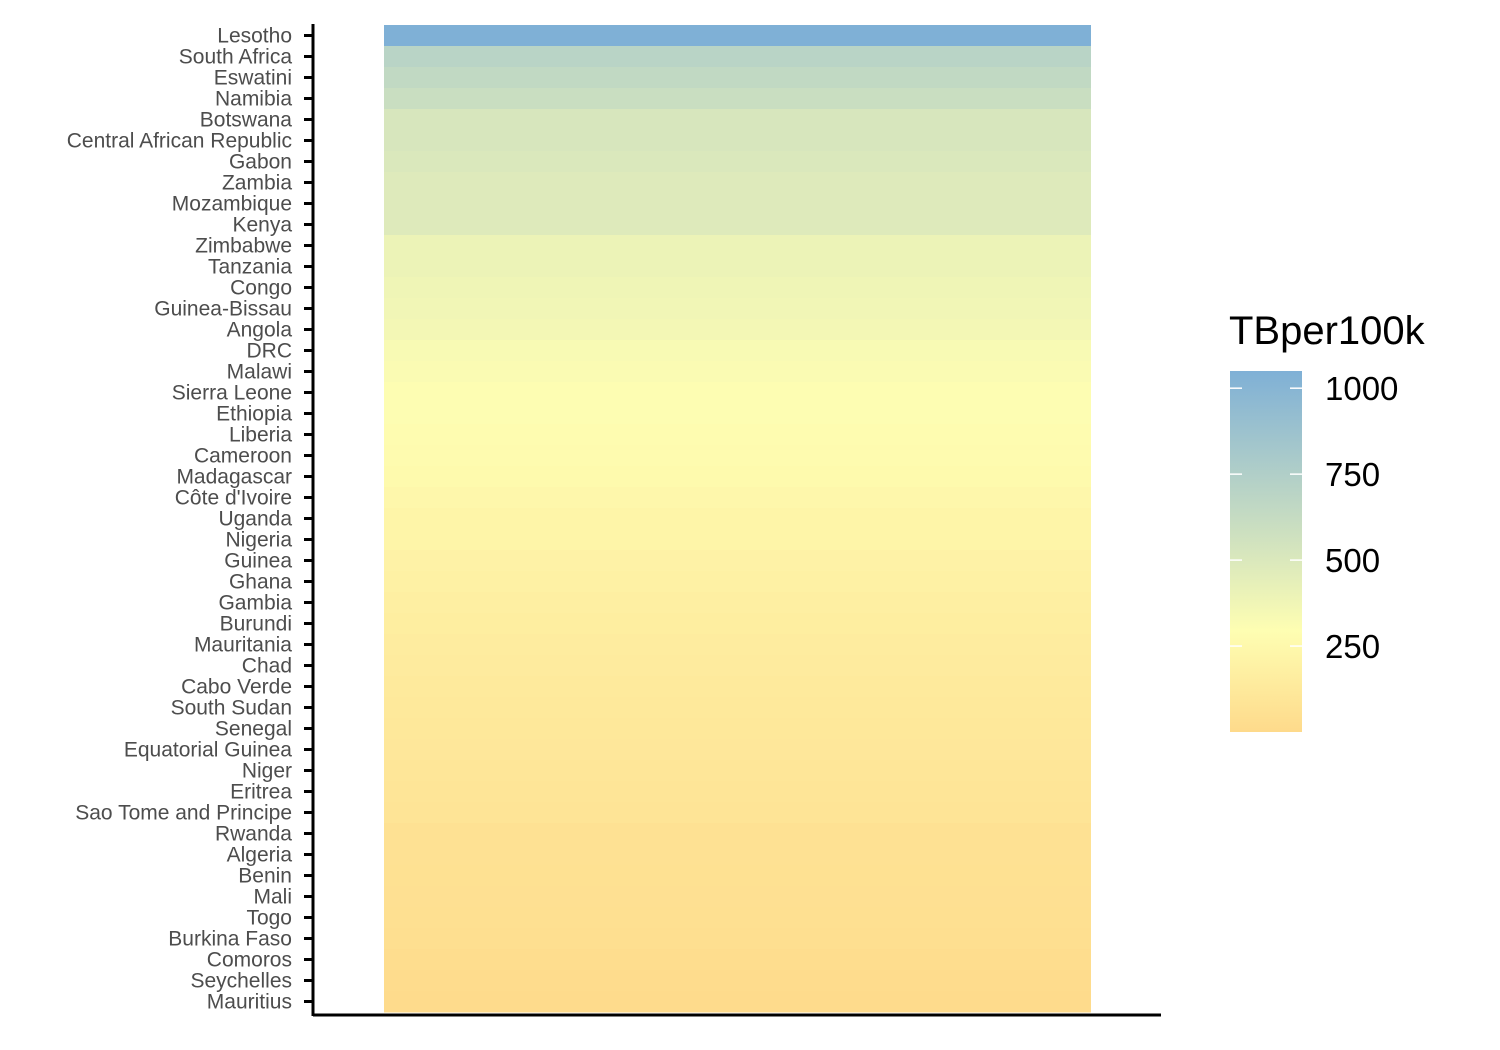 This screenshot has width=1500, height=1050. I want to click on y-tick-label: Zimbabwe, so click(243, 246).